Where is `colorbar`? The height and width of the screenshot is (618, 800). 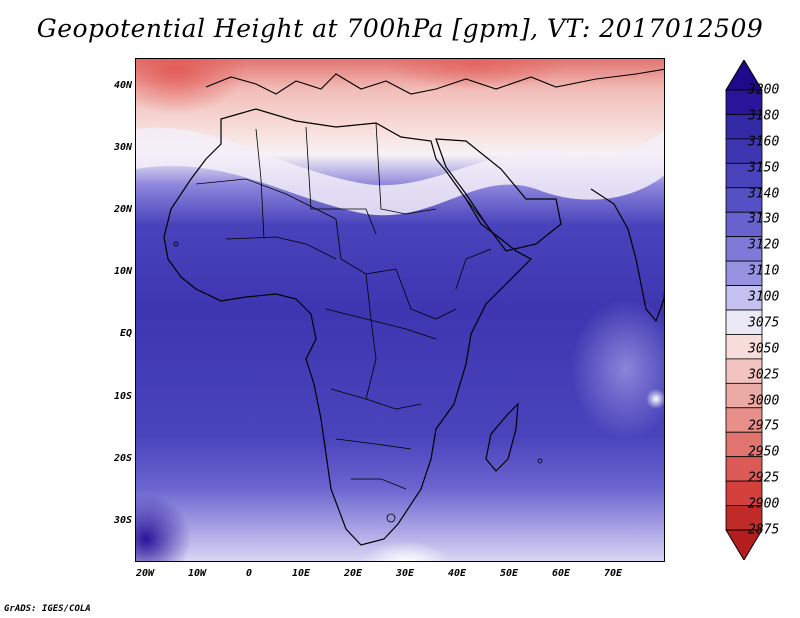
colorbar is located at coordinates (744, 310).